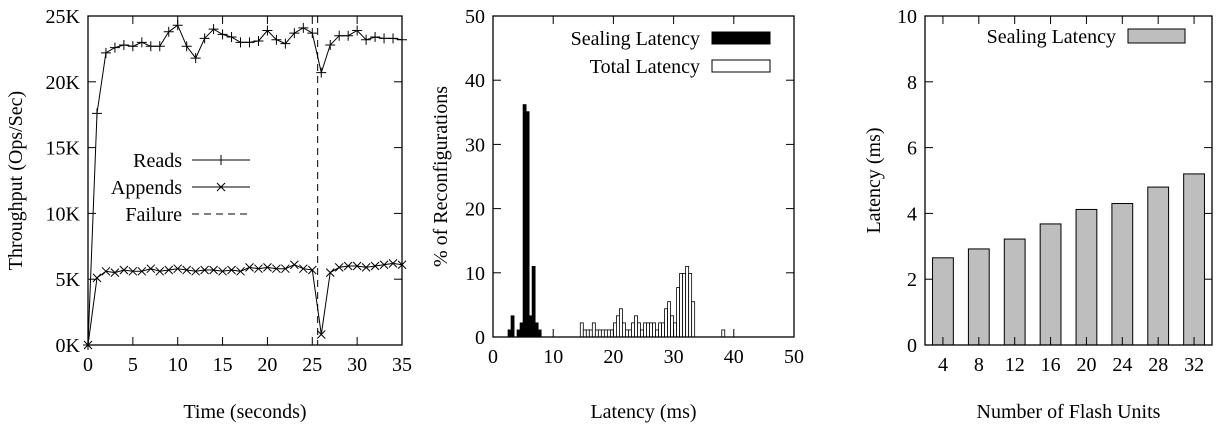  What do you see at coordinates (1051, 365) in the screenshot?
I see `x-tick-label: 16` at bounding box center [1051, 365].